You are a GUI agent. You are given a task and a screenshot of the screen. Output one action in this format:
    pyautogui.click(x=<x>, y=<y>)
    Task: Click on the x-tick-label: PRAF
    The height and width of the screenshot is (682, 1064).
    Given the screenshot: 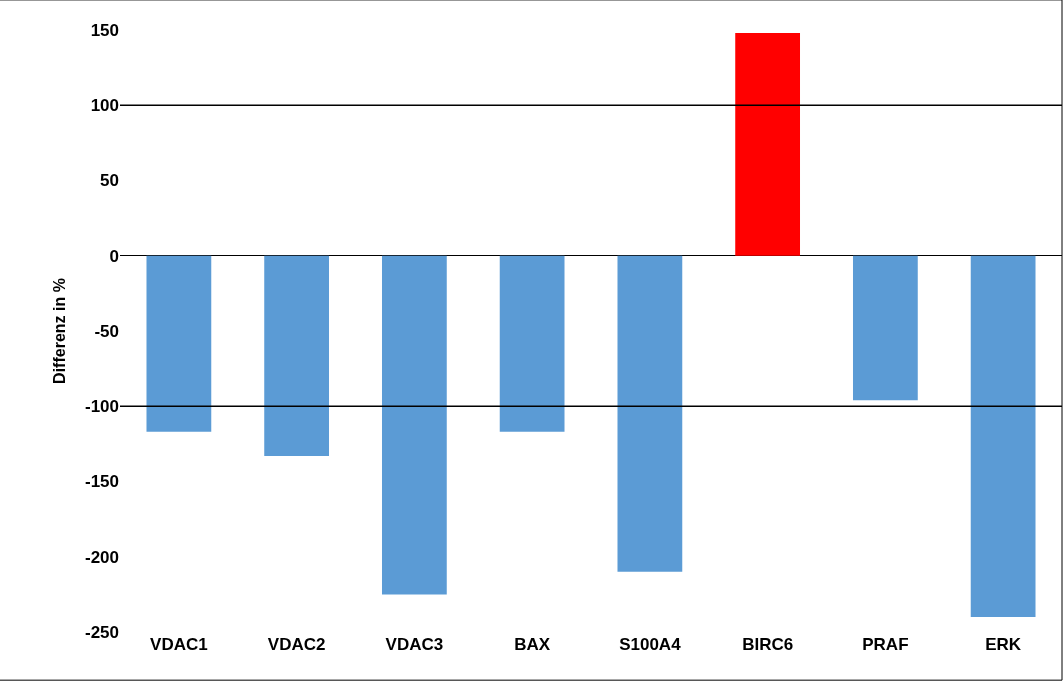 What is the action you would take?
    pyautogui.click(x=885, y=644)
    